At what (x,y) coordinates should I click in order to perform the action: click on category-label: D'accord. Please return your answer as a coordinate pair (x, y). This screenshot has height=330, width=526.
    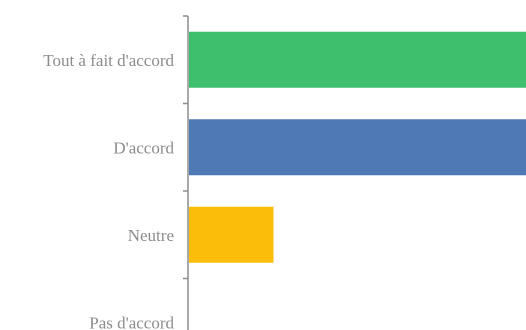
    Looking at the image, I should click on (143, 147).